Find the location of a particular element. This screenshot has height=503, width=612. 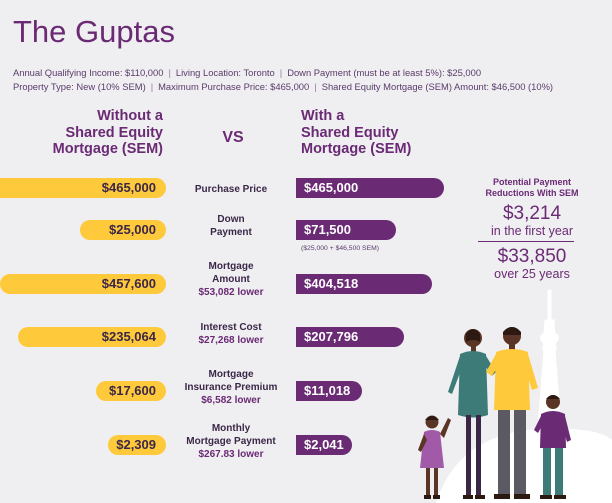

total-amount: $33,850 is located at coordinates (532, 256).